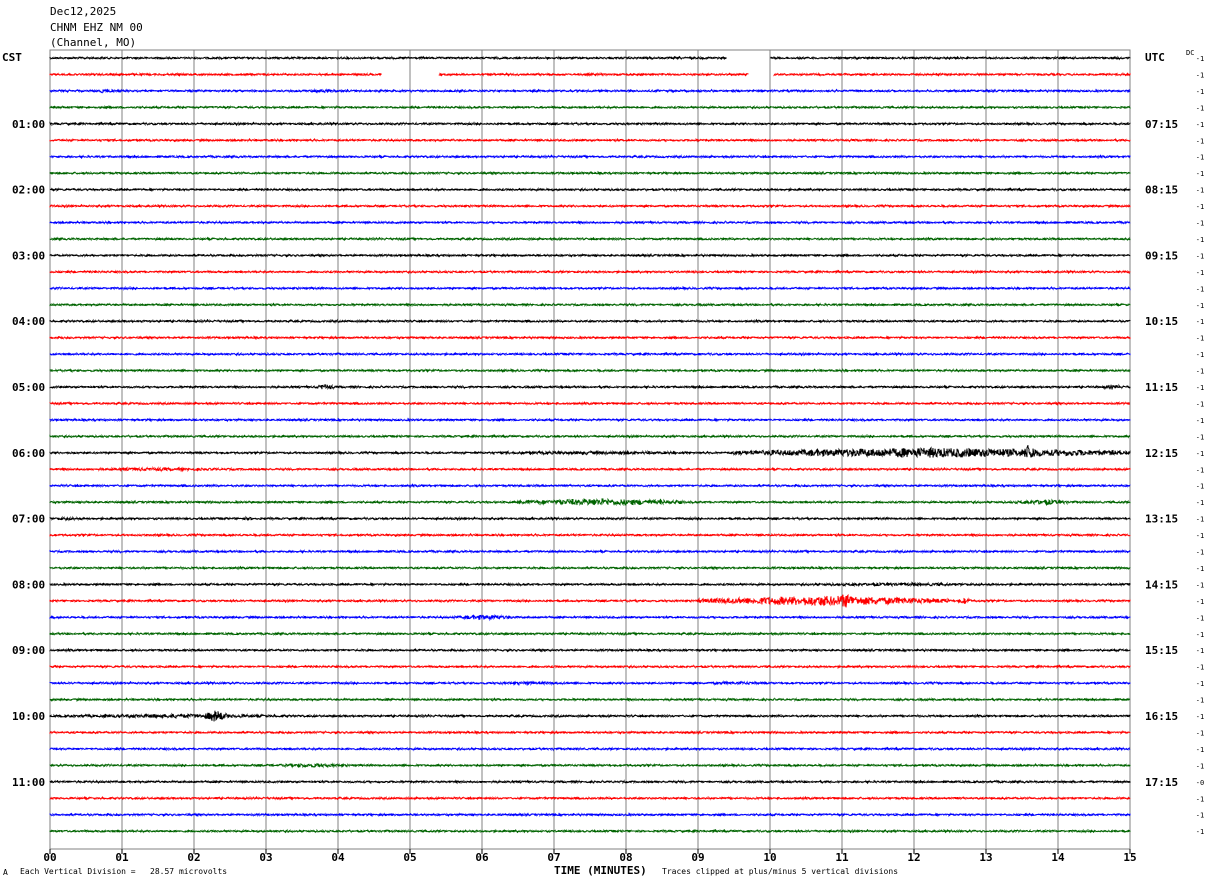  What do you see at coordinates (1161, 453) in the screenshot?
I see `right-time-label: 12:15` at bounding box center [1161, 453].